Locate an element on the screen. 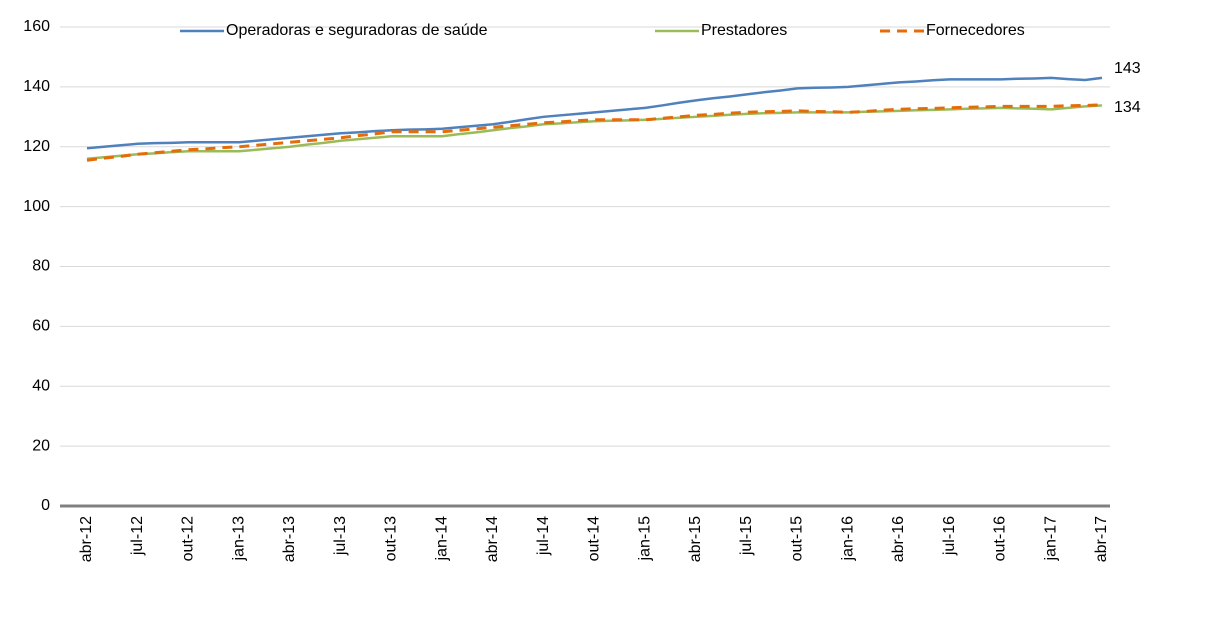  legend-label: Fornecedores is located at coordinates (975, 30).